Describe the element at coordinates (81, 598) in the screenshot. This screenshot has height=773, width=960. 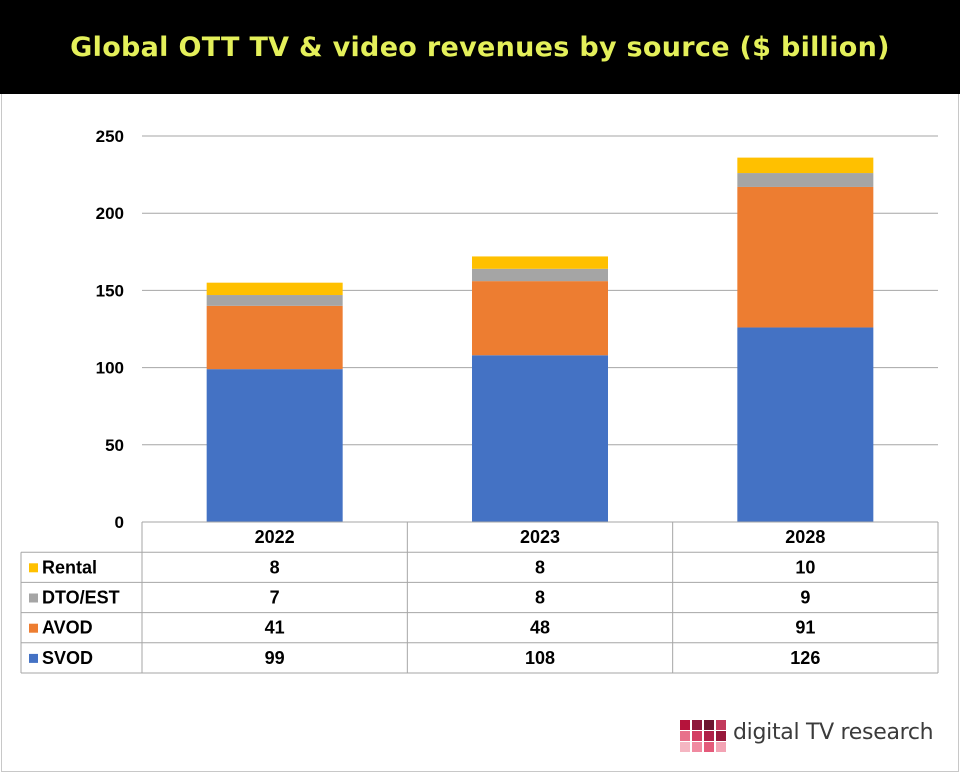
I see `legend-label: DTO/EST` at that location.